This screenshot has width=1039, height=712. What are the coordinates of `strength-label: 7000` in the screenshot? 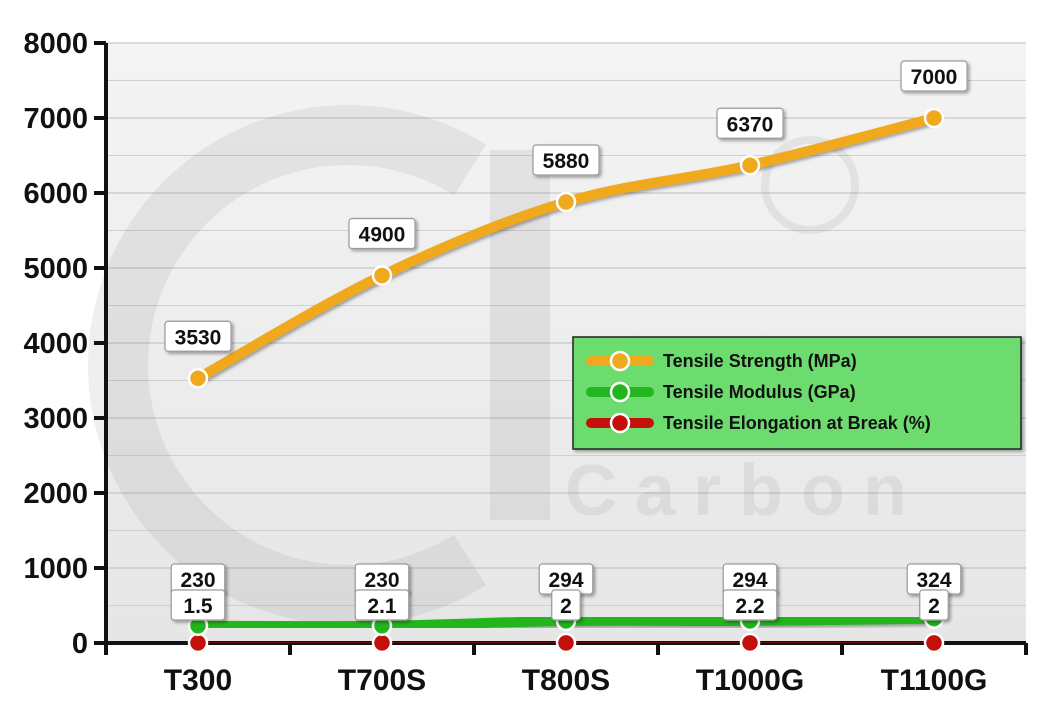 It's located at (934, 76).